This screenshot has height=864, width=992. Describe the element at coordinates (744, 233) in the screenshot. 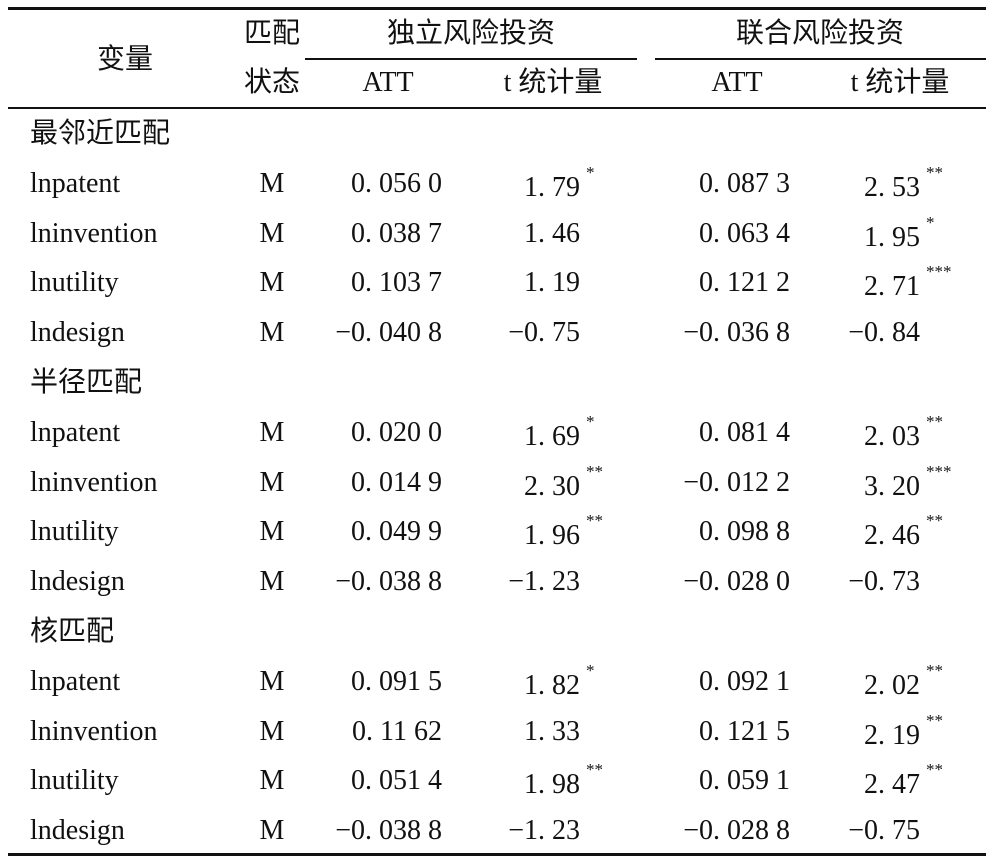

I see `att-value: 0. 063 4` at that location.